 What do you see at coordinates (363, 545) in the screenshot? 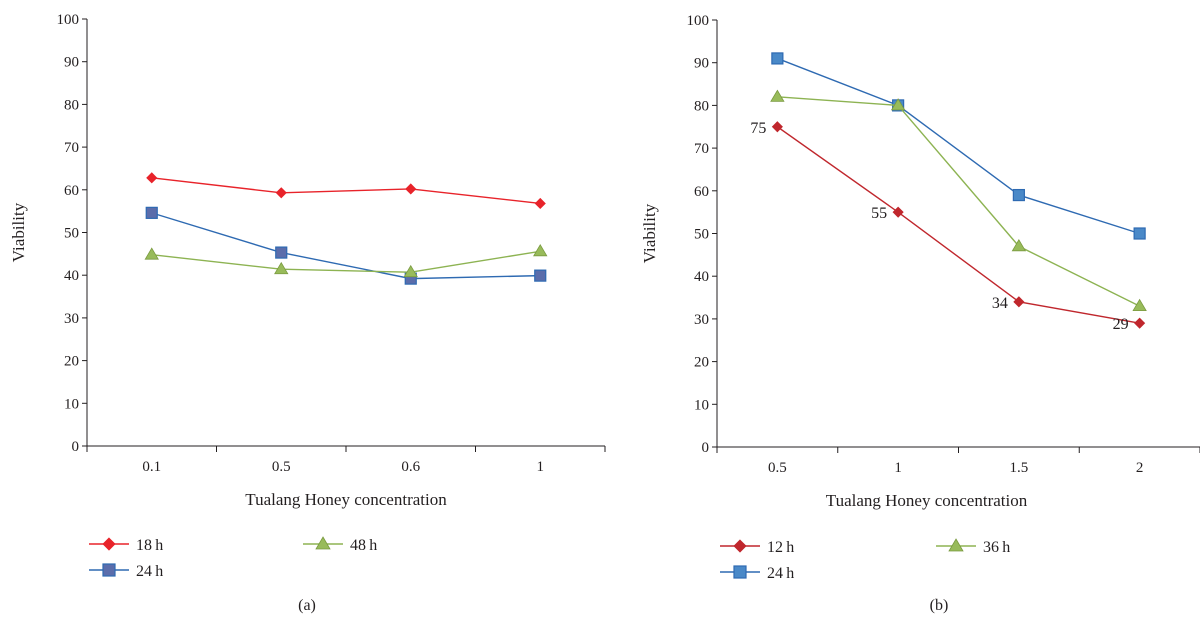
I see `legend-label: 48 h` at bounding box center [363, 545].